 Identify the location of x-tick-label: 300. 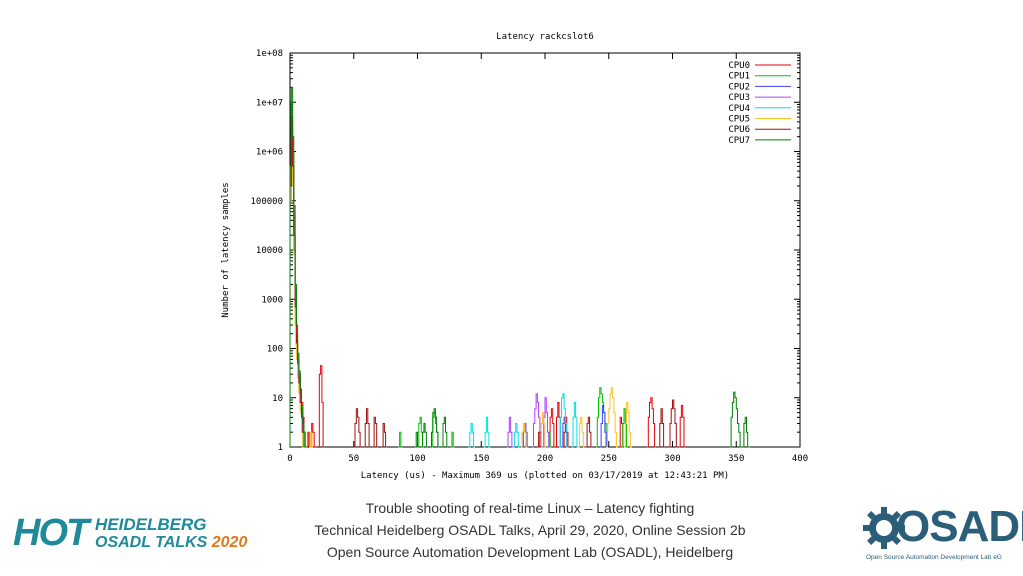
(672, 459).